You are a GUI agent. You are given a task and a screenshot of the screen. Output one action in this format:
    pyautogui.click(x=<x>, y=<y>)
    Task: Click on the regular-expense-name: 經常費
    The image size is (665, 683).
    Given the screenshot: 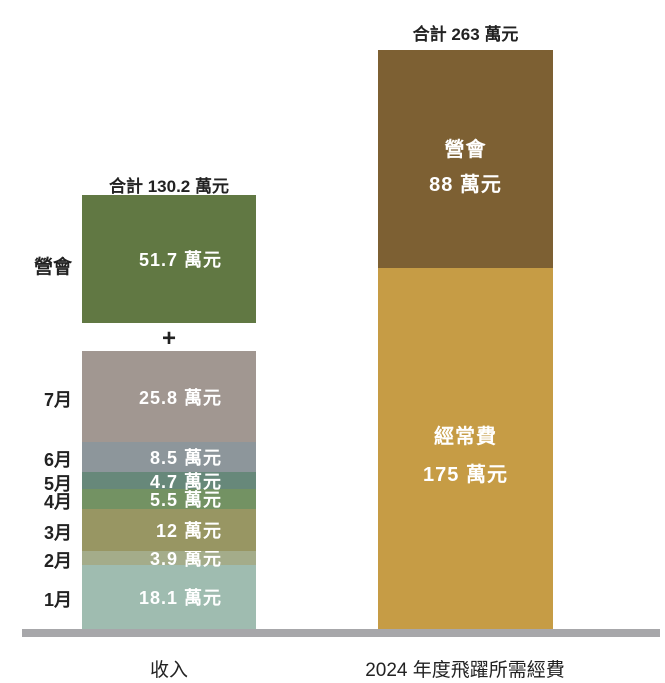 What is the action you would take?
    pyautogui.click(x=465, y=437)
    